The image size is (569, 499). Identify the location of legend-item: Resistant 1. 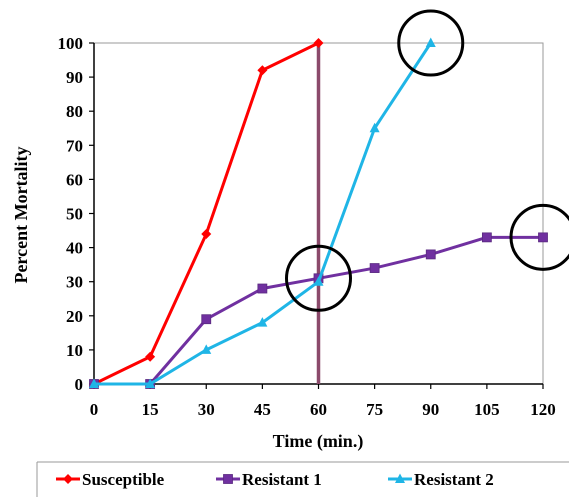
(269, 479).